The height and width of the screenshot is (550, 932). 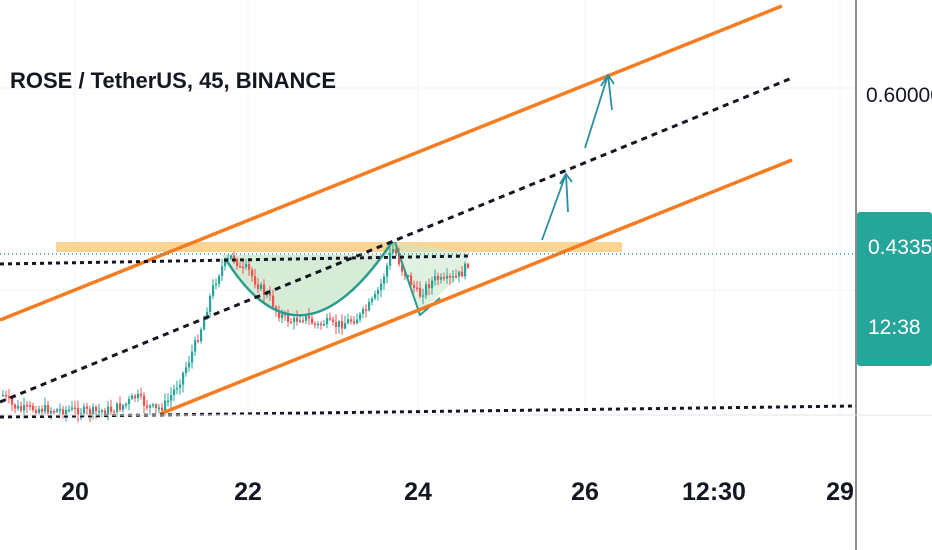 I want to click on chart-title: ROSE / TetherUS, 45, BINANCE, so click(x=173, y=80).